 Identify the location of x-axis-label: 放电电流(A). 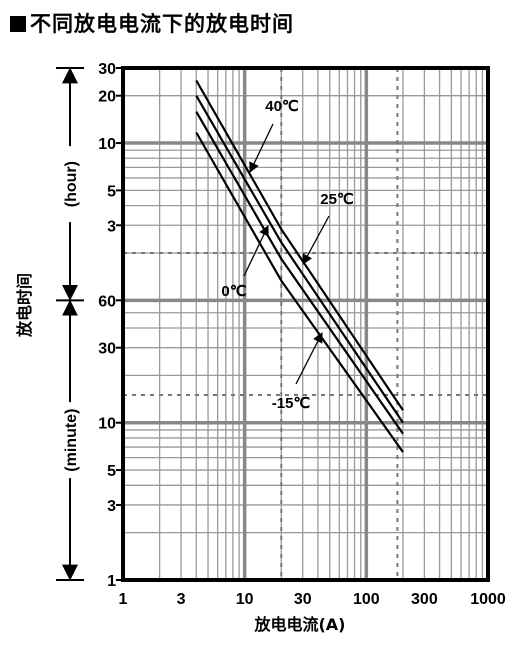
(299, 624).